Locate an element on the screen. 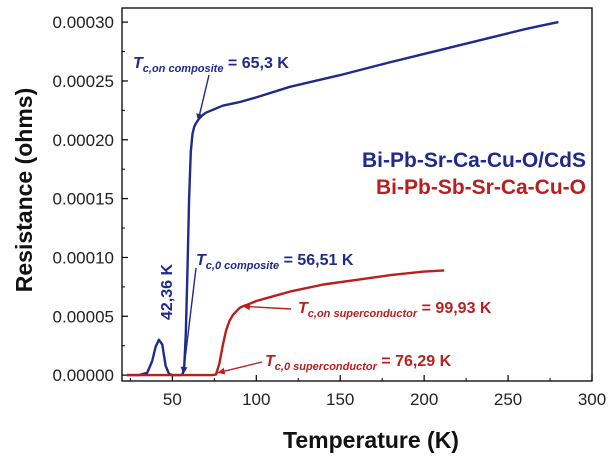  annotation-tc0-superconductor: Tc,0 superconductor = 76,29 K is located at coordinates (358, 363).